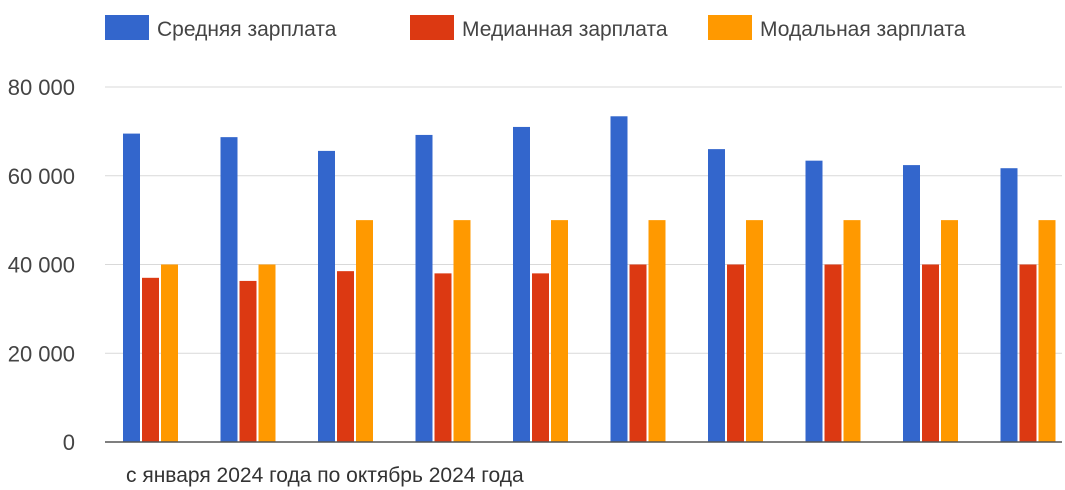  I want to click on x-axis-label: с января 2024 года по октябрь 2024 года, so click(325, 475).